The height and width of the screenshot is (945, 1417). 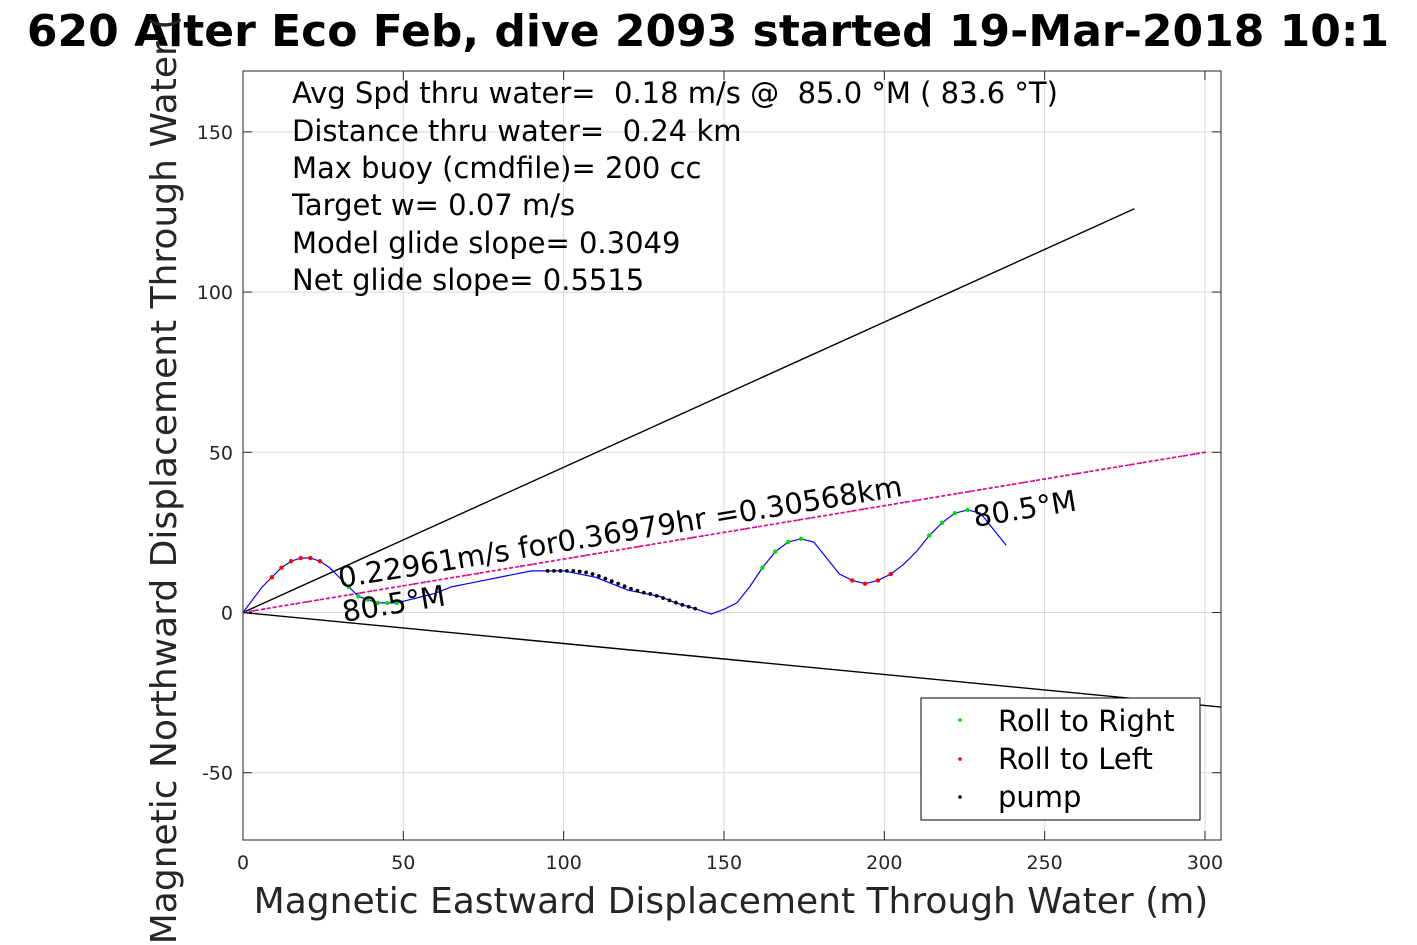 What do you see at coordinates (221, 453) in the screenshot?
I see `y-tick-label: 50` at bounding box center [221, 453].